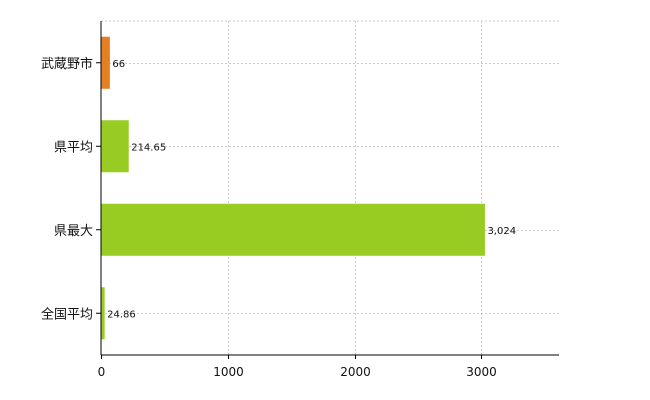  Describe the element at coordinates (228, 372) in the screenshot. I see `x-tick-label: 1000` at that location.